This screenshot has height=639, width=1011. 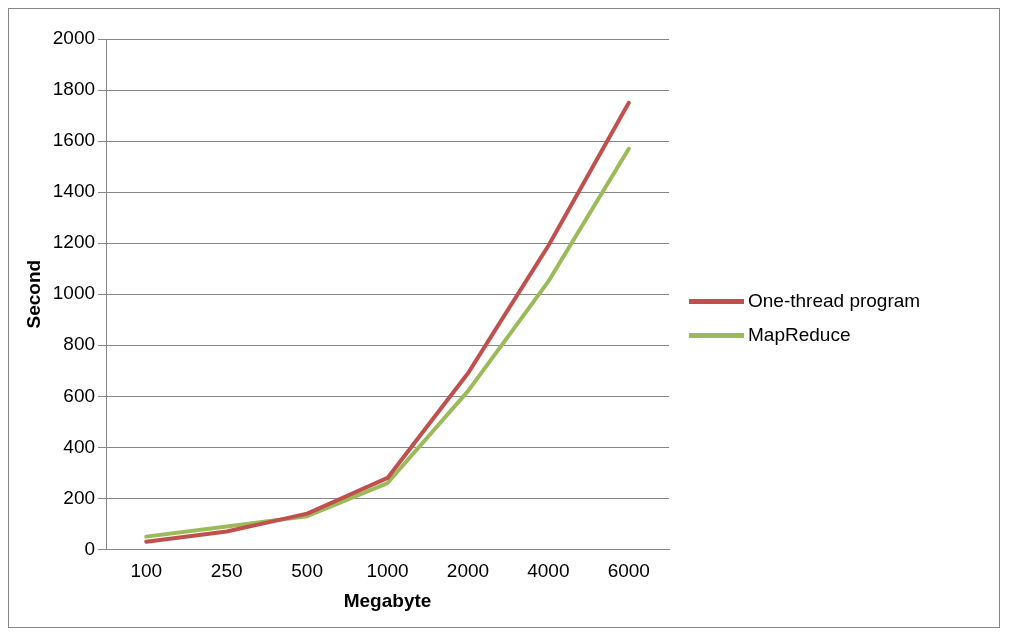 What do you see at coordinates (74, 242) in the screenshot?
I see `y-tick-label: 1200` at bounding box center [74, 242].